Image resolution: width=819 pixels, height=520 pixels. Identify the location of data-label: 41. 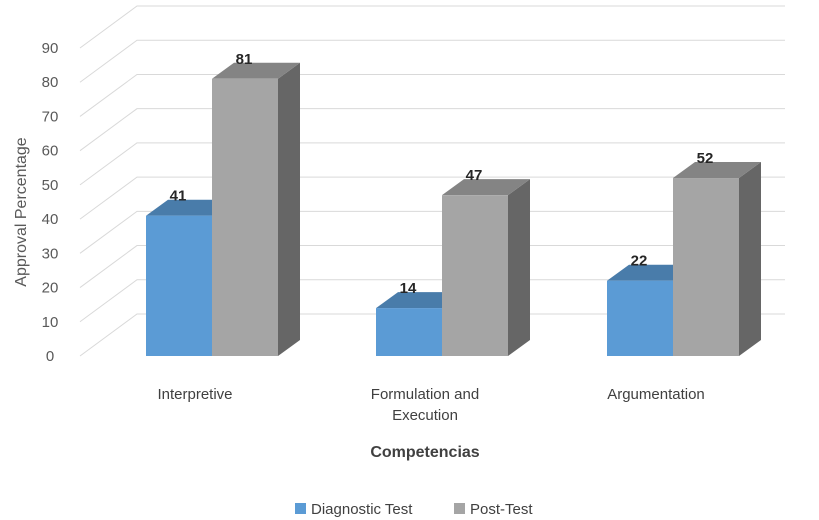
(178, 196).